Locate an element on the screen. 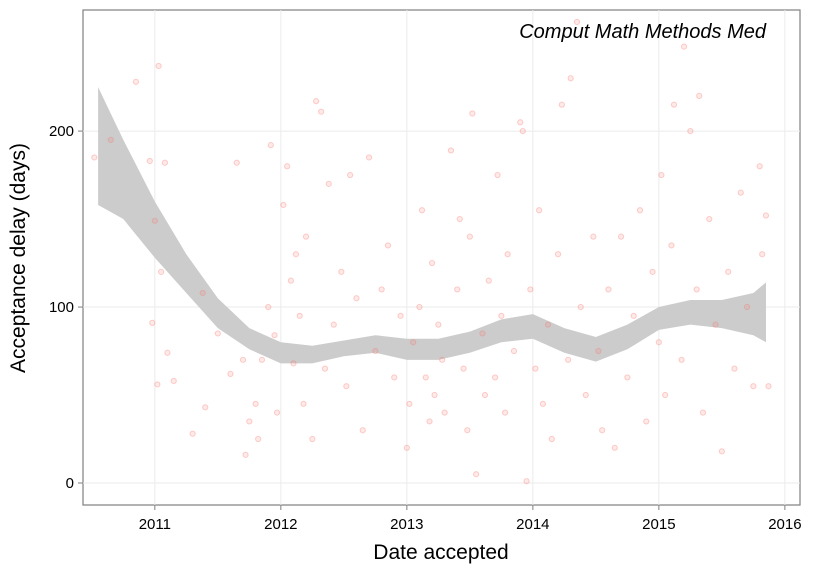  x-tick-label: 2016 is located at coordinates (784, 524).